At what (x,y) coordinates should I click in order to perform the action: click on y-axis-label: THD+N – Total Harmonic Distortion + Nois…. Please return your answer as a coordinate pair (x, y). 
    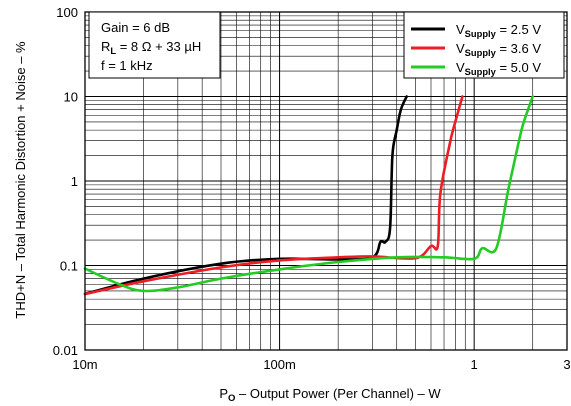
    Looking at the image, I should click on (20, 180).